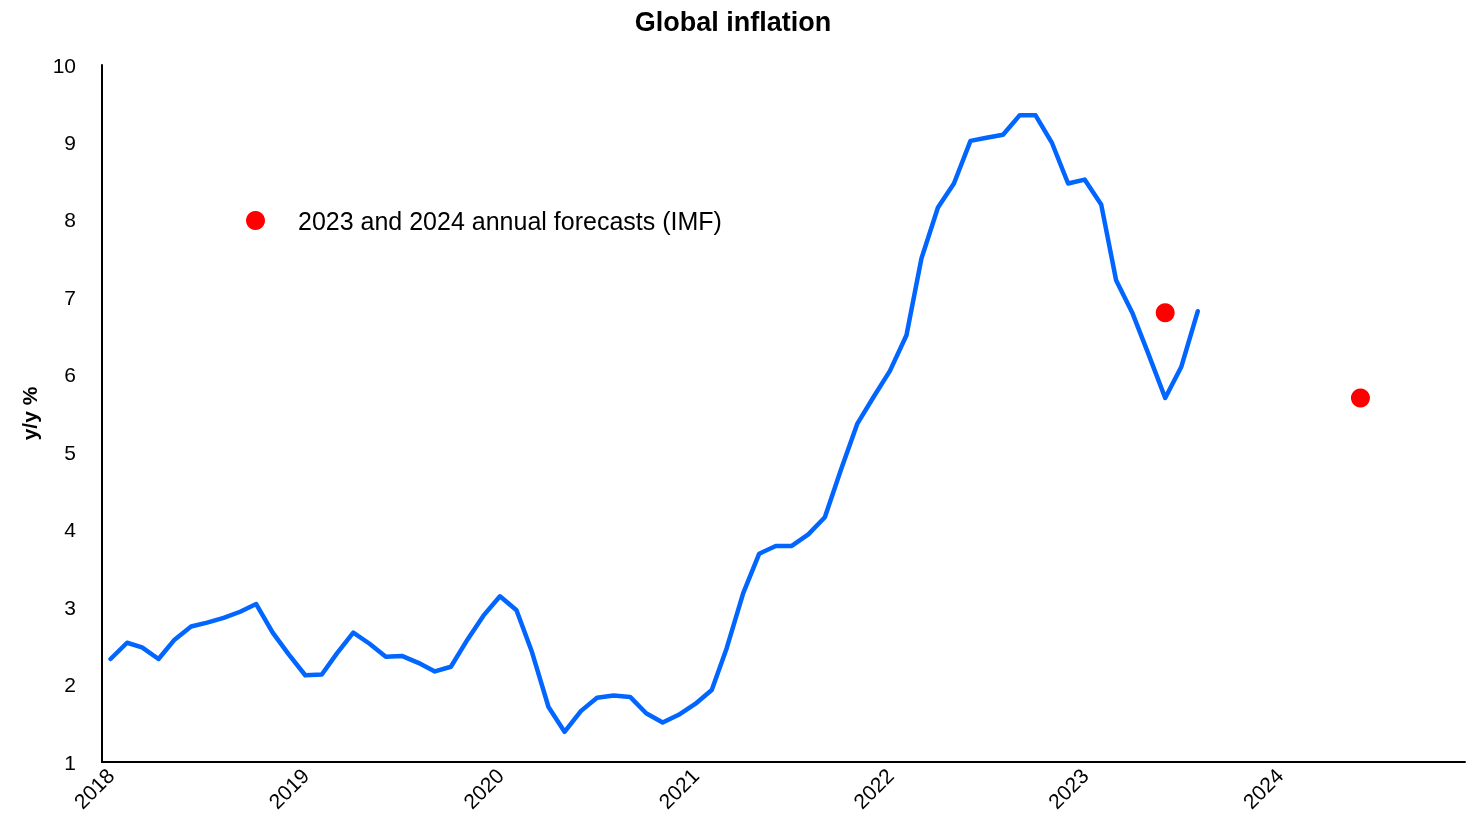 This screenshot has width=1466, height=839. I want to click on y-tick-label: 3, so click(70, 607).